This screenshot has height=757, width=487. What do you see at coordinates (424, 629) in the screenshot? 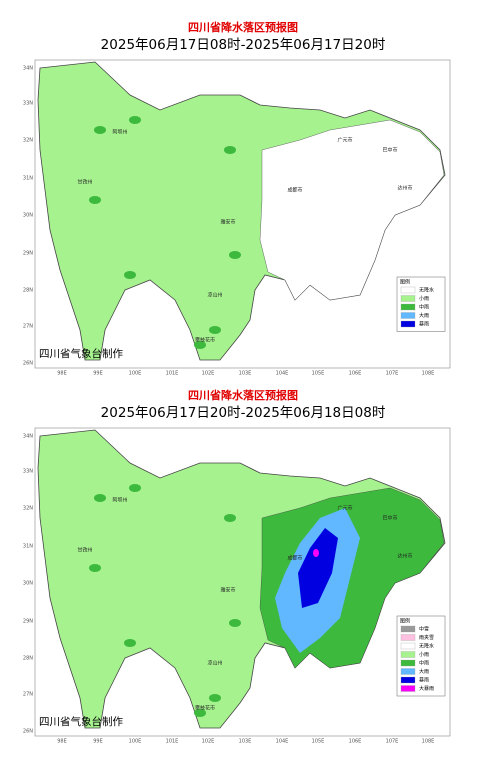
I see `legend-label: 中雪` at bounding box center [424, 629].